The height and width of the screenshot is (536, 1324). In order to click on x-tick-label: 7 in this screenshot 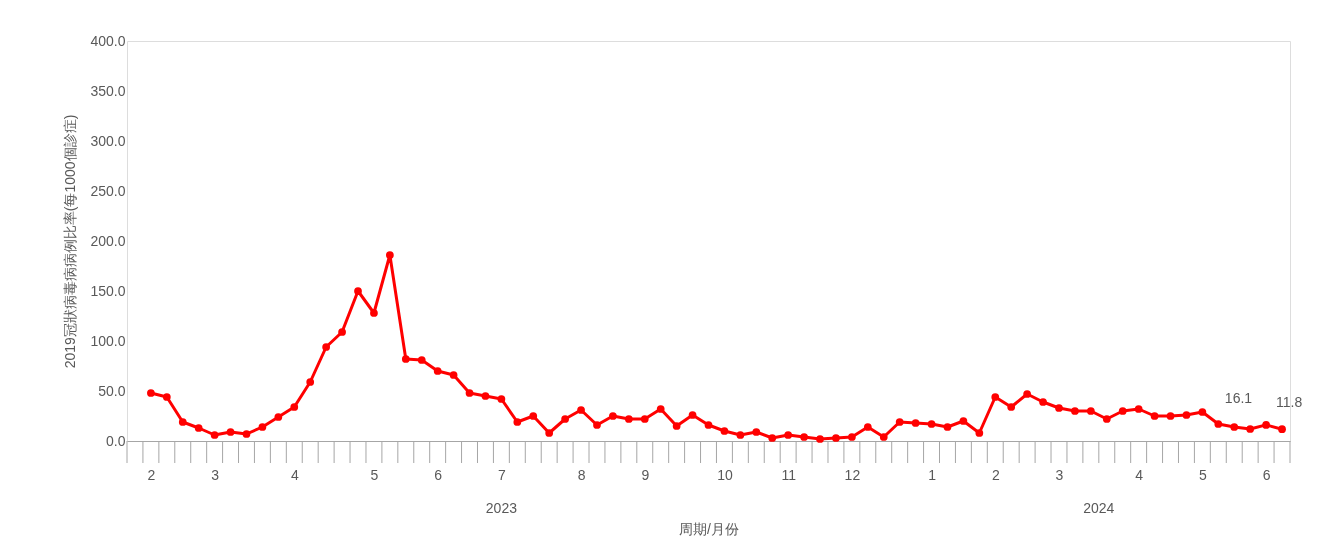, I will do `click(501, 474)`.